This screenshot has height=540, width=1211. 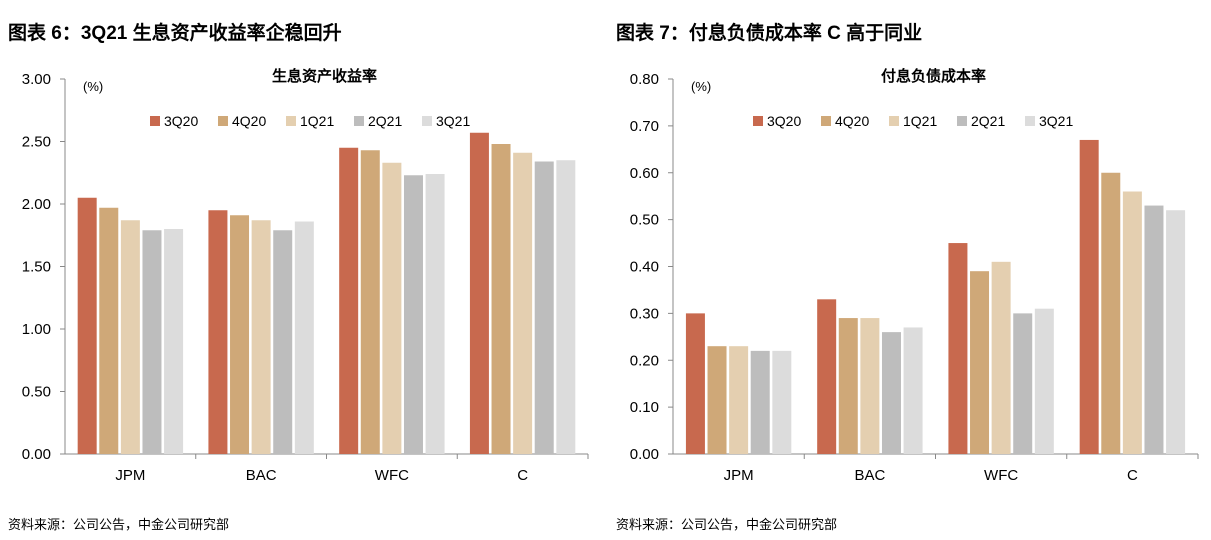 What do you see at coordinates (36, 142) in the screenshot?
I see `y-tick-label: 2.50` at bounding box center [36, 142].